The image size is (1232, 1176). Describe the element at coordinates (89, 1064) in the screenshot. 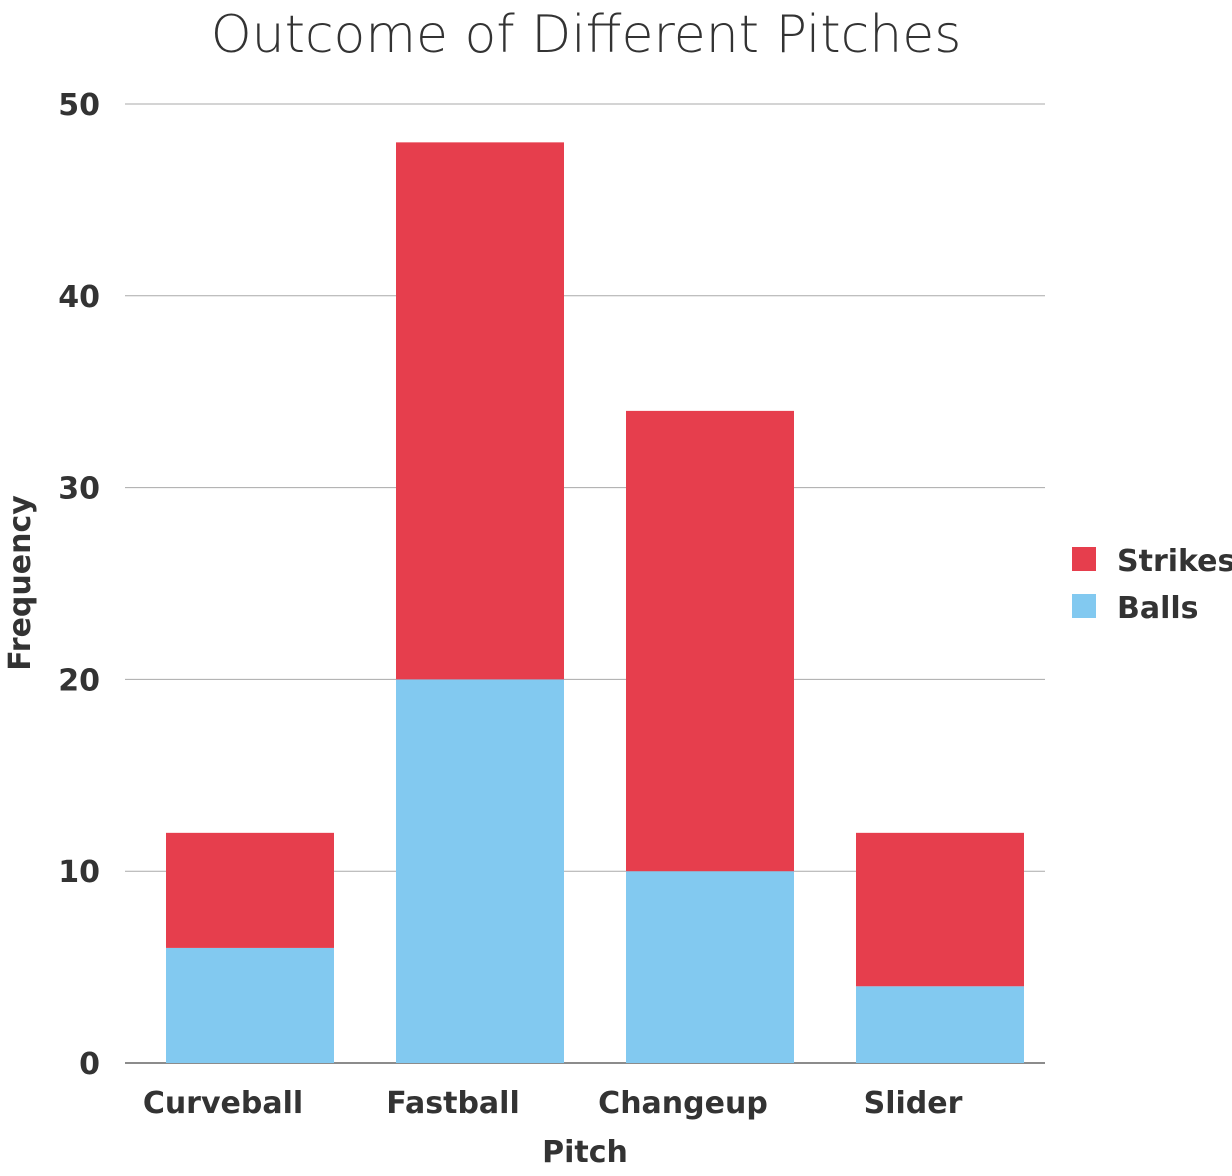

I see `y-tick-label: 0` at that location.